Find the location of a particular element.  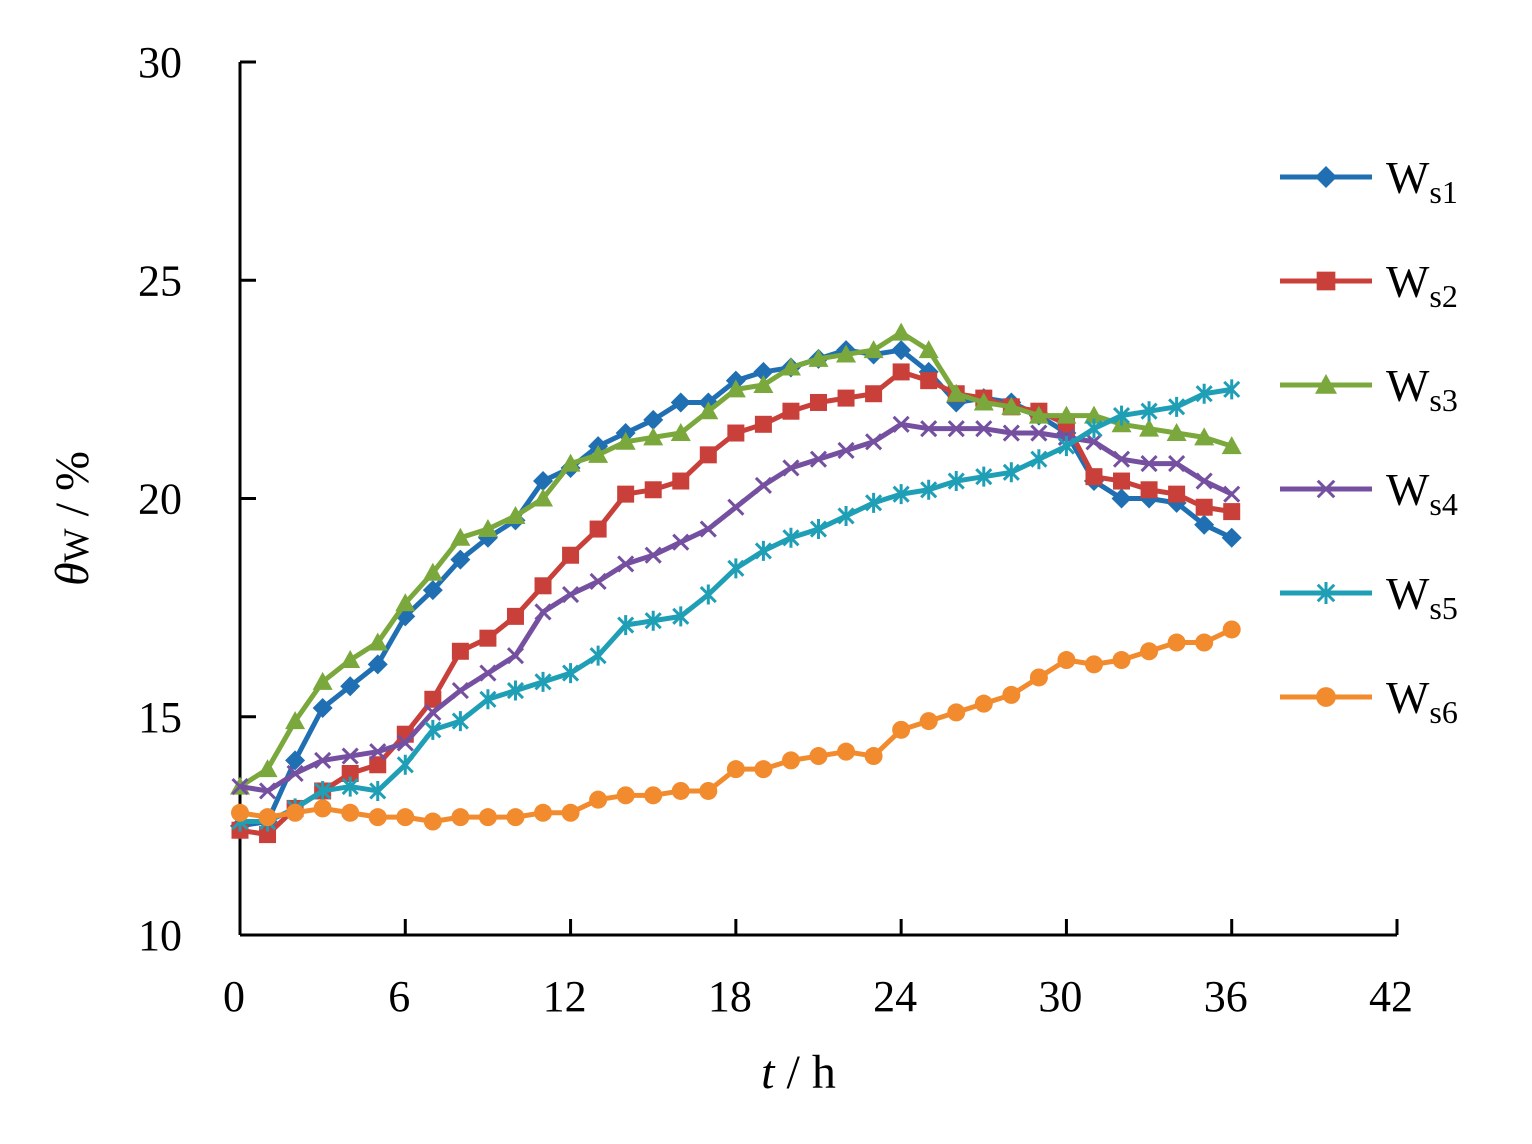

legend-marker-s6 is located at coordinates (1326, 697).